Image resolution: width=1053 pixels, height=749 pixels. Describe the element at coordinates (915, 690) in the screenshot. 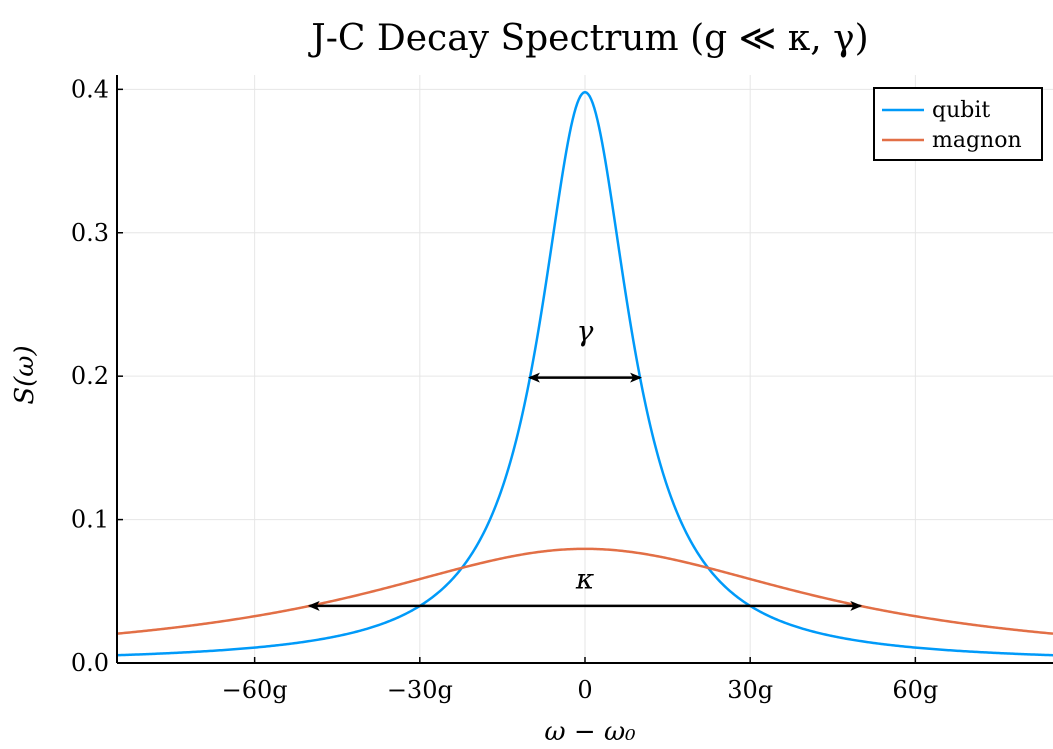

I see `x-tick-label: 60g` at that location.